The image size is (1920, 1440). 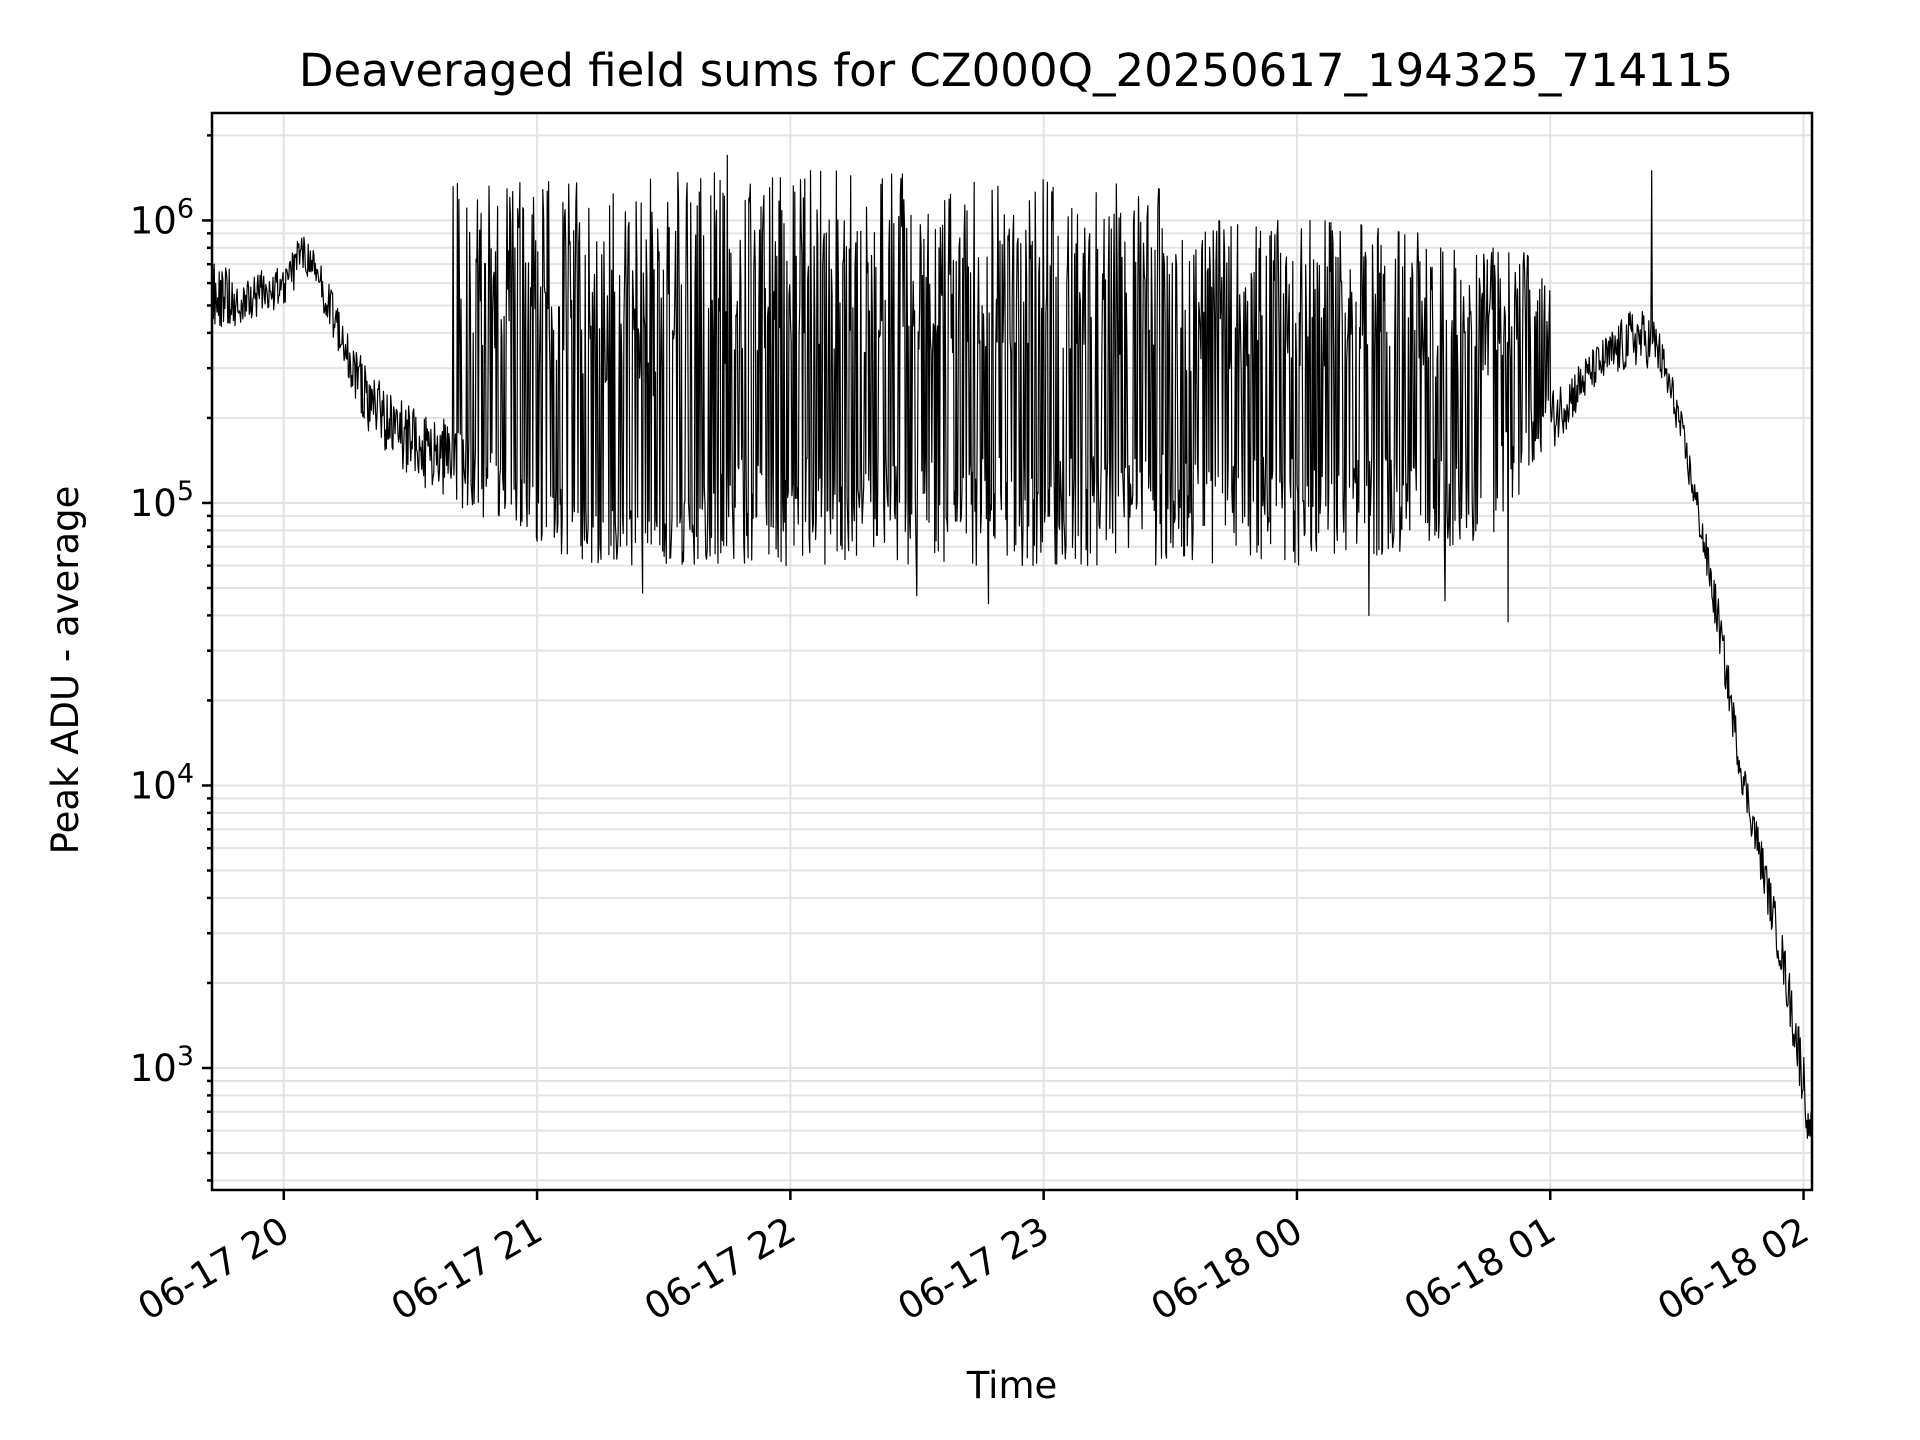 What do you see at coordinates (162, 500) in the screenshot?
I see `y-tick-label: 10⁵` at bounding box center [162, 500].